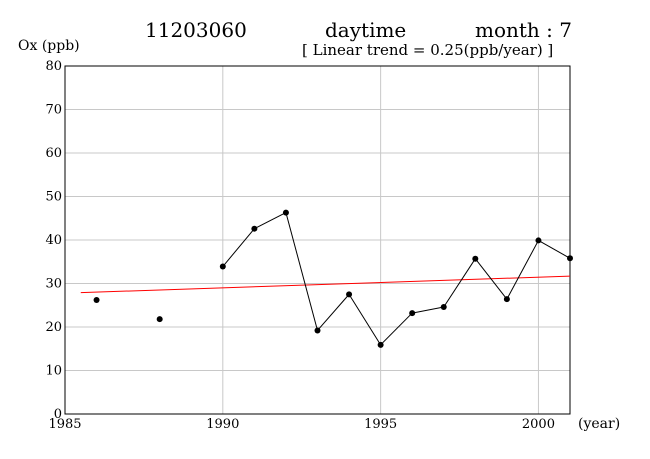 The image size is (650, 459). I want to click on period-label: daytime, so click(366, 30).